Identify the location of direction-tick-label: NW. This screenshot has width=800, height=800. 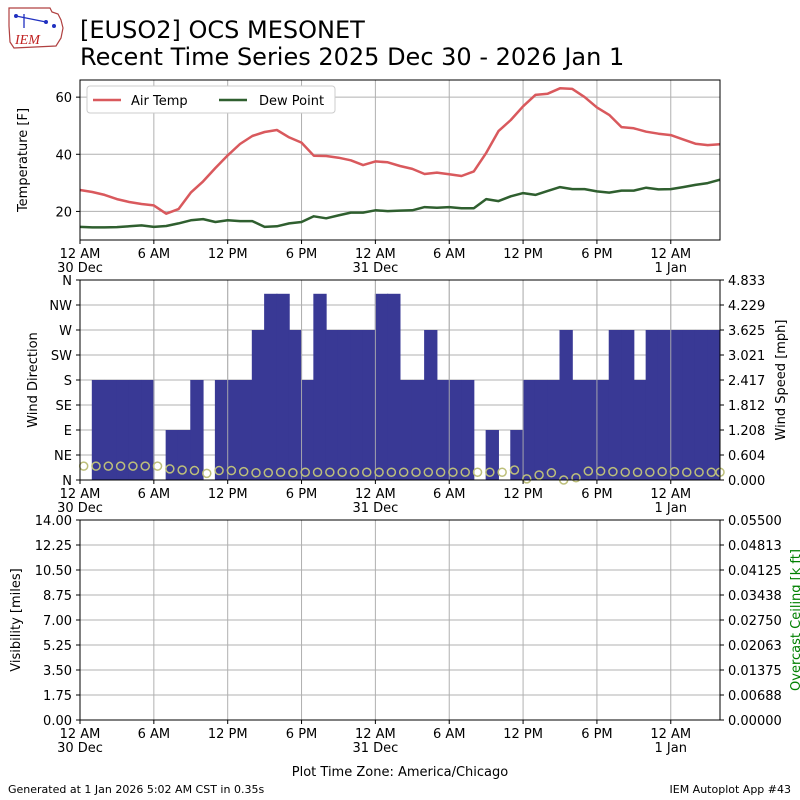
(60, 306).